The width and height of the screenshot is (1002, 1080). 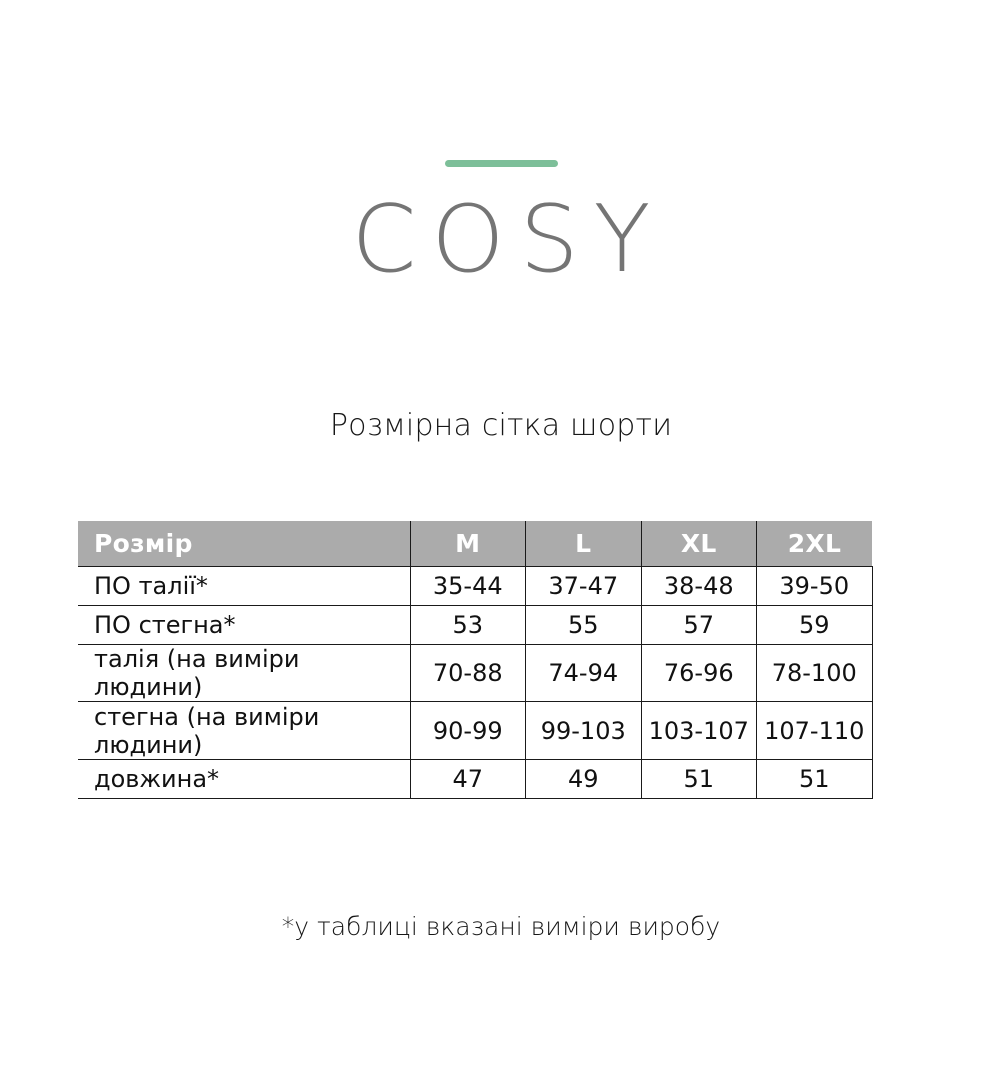 I want to click on column-header-xl: XL, so click(x=698, y=544).